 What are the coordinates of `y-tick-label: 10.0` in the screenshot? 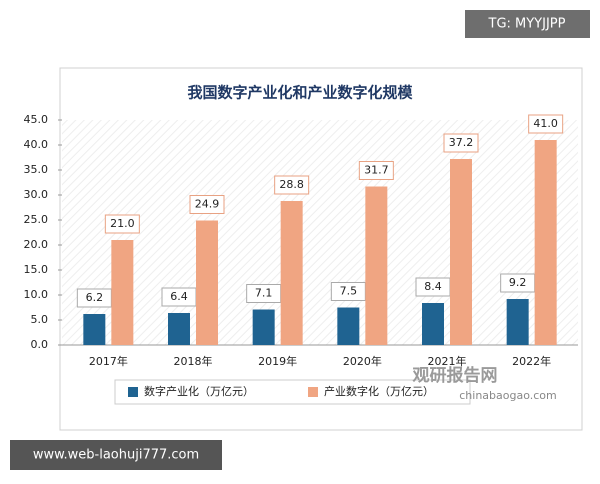 It's located at (36, 294).